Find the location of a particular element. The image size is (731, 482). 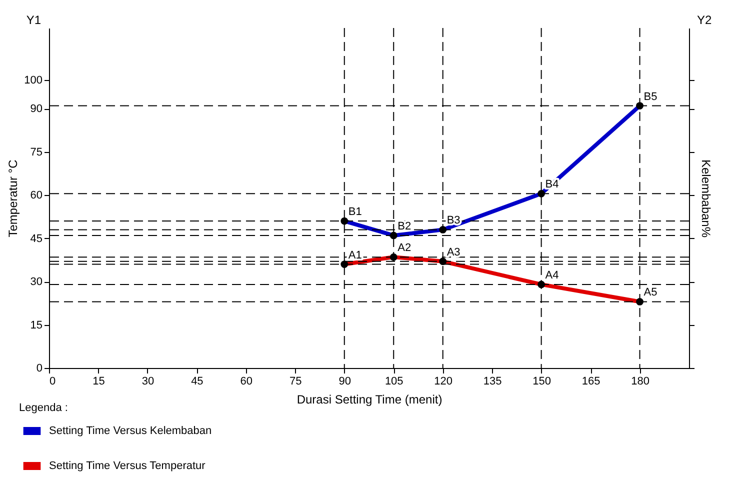

y-axis-title: Temperatur °C is located at coordinates (13, 198).